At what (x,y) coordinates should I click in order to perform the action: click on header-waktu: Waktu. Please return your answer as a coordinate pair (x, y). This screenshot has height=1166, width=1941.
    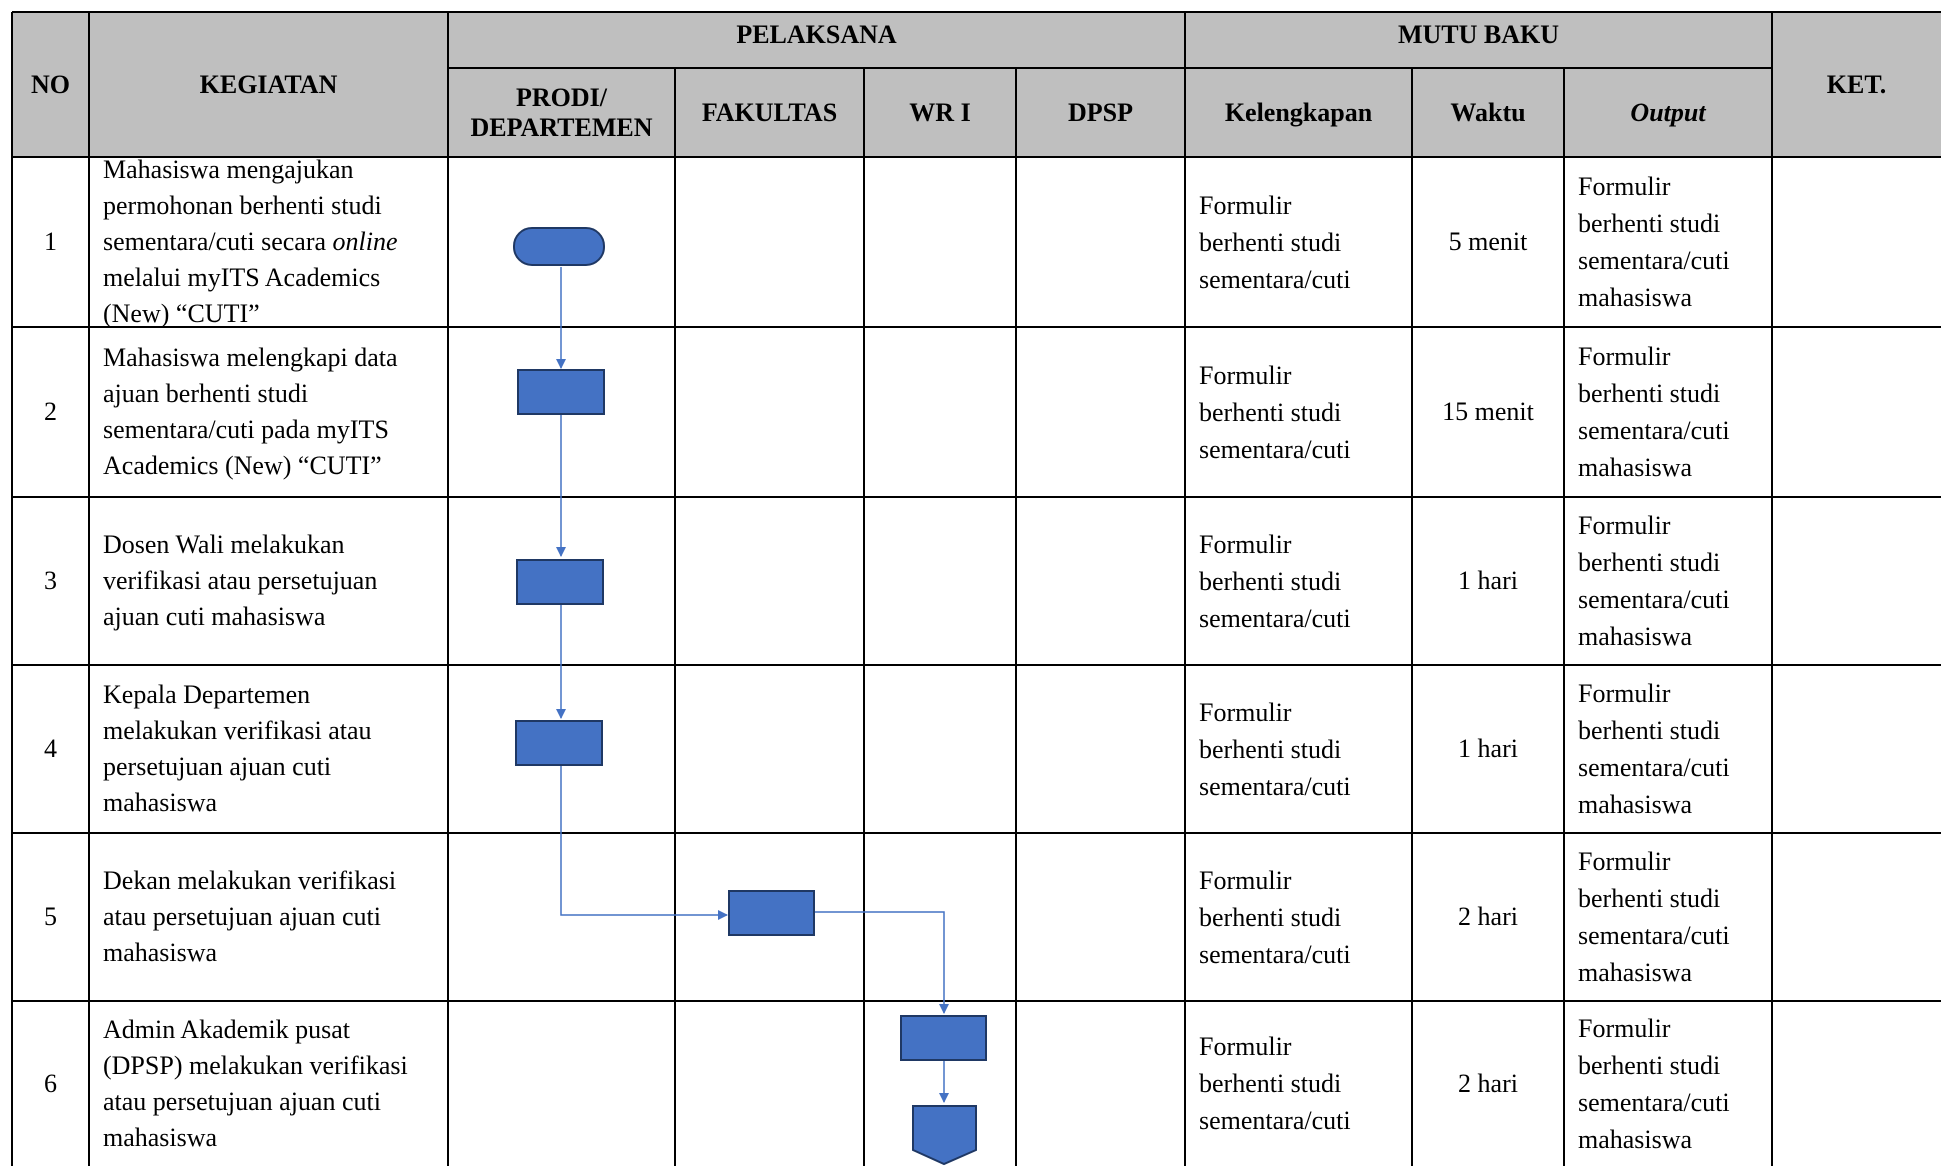
    Looking at the image, I should click on (1488, 112).